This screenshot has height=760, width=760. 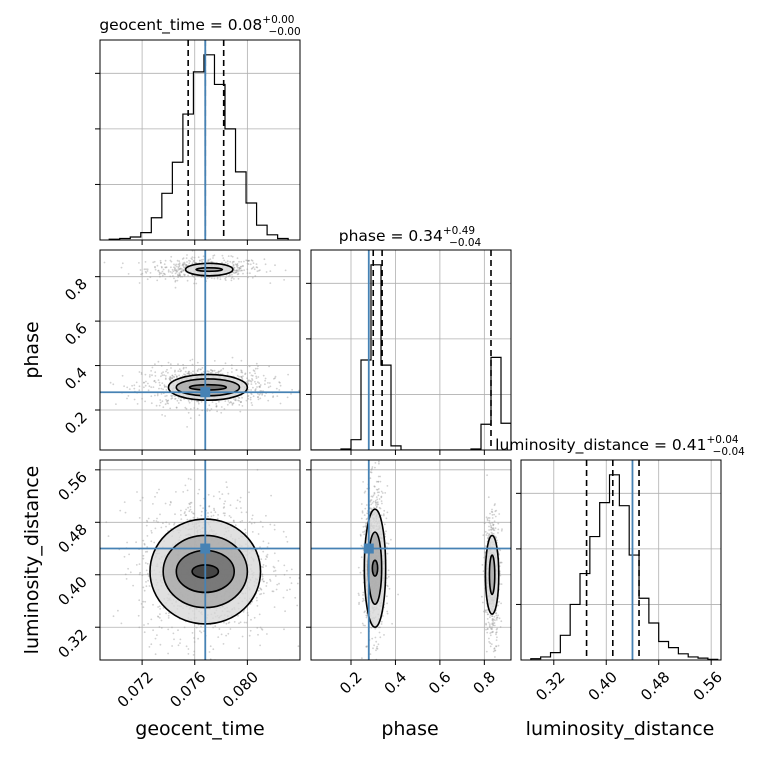 I want to click on title-plus: +0.49, so click(x=459, y=231).